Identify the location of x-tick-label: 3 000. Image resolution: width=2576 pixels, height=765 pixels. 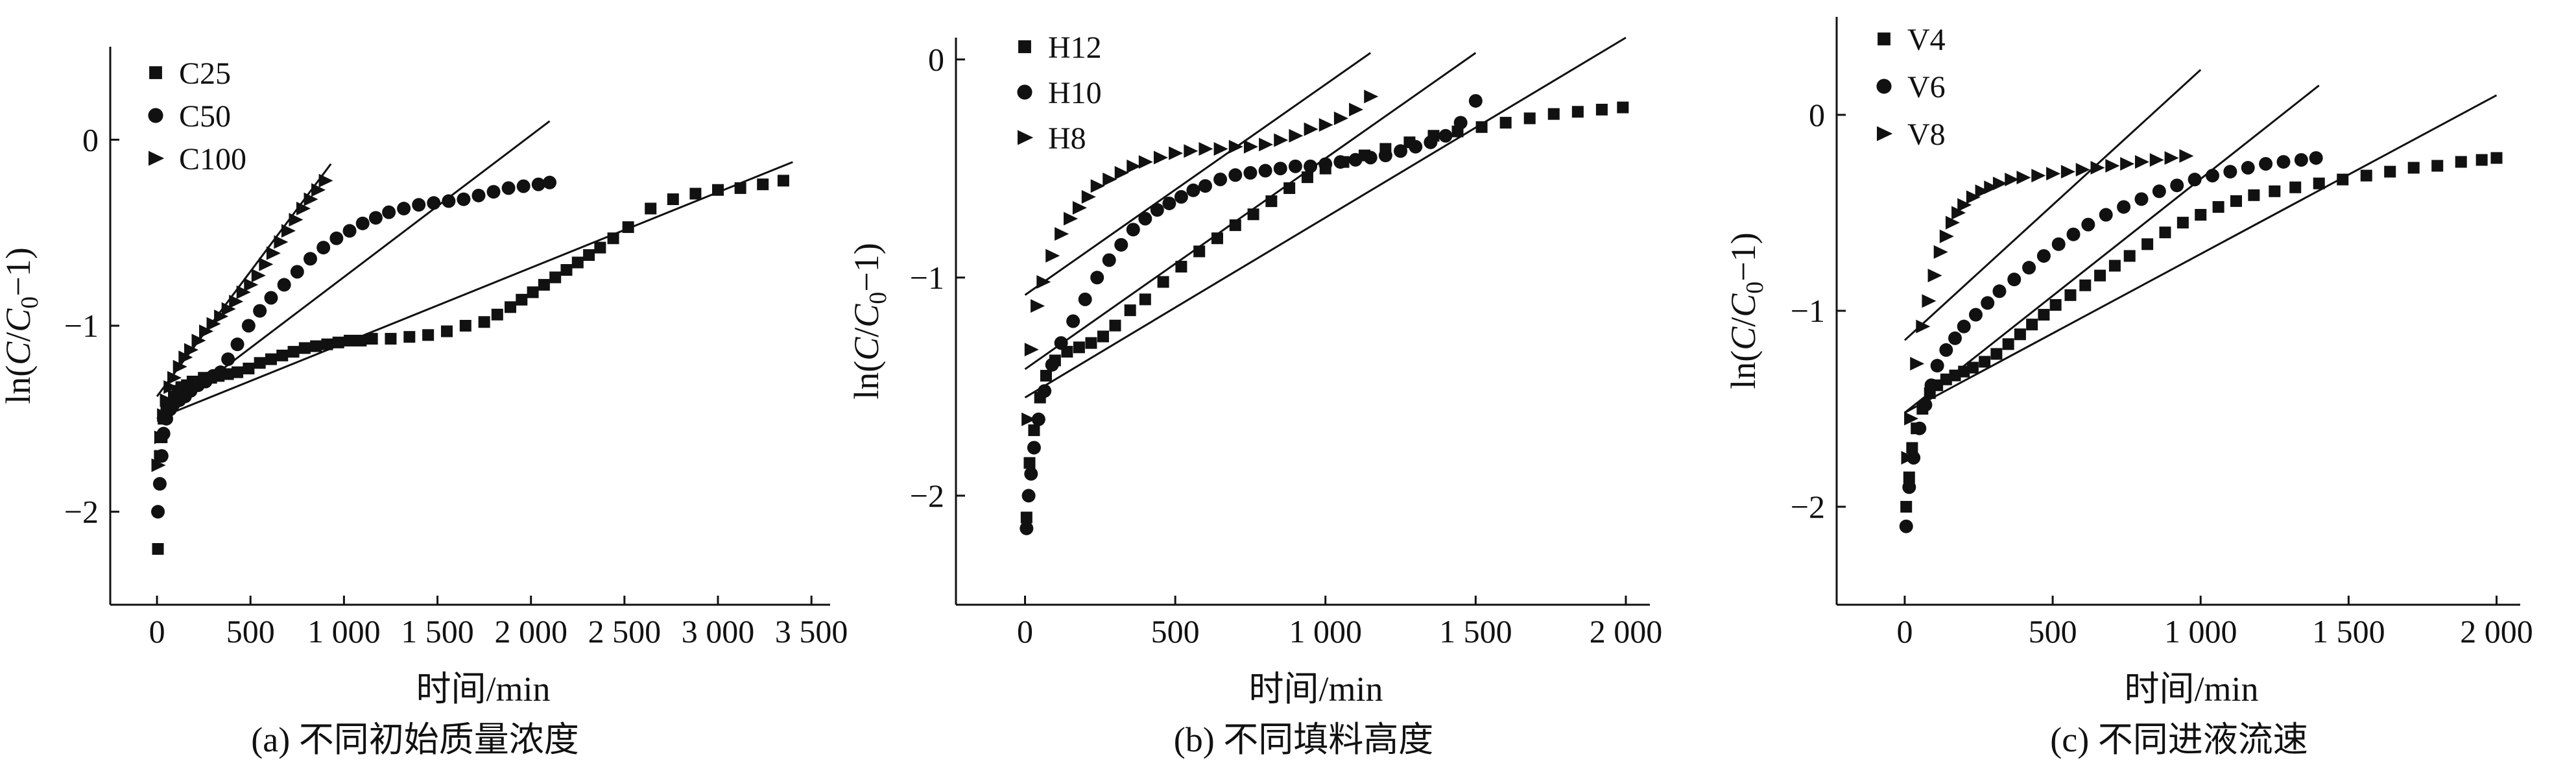
(718, 631).